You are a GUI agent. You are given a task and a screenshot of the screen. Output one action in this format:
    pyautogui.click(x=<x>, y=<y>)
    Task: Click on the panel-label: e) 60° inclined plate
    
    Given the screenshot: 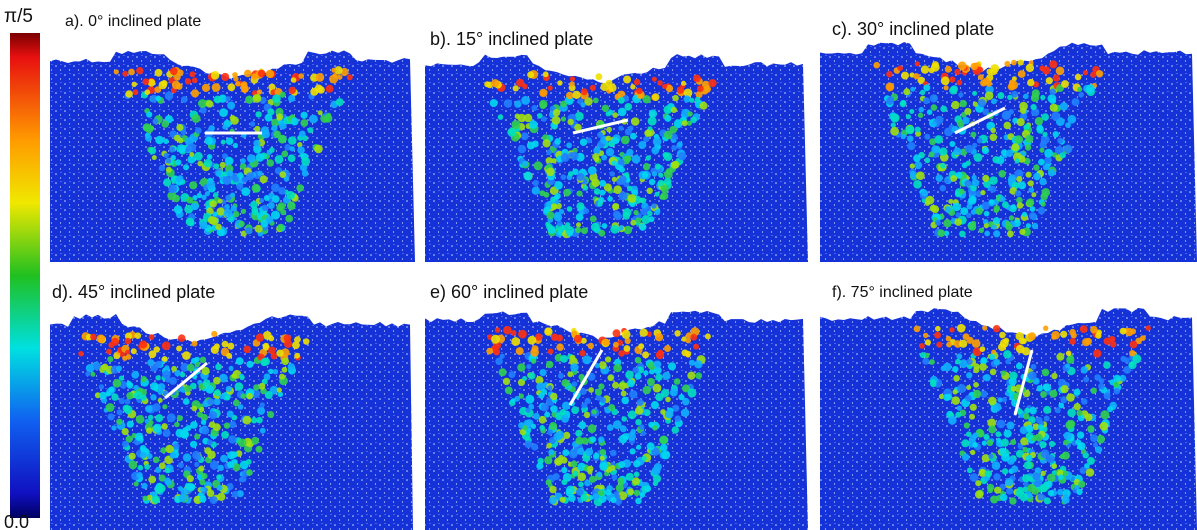 What is the action you would take?
    pyautogui.click(x=509, y=292)
    